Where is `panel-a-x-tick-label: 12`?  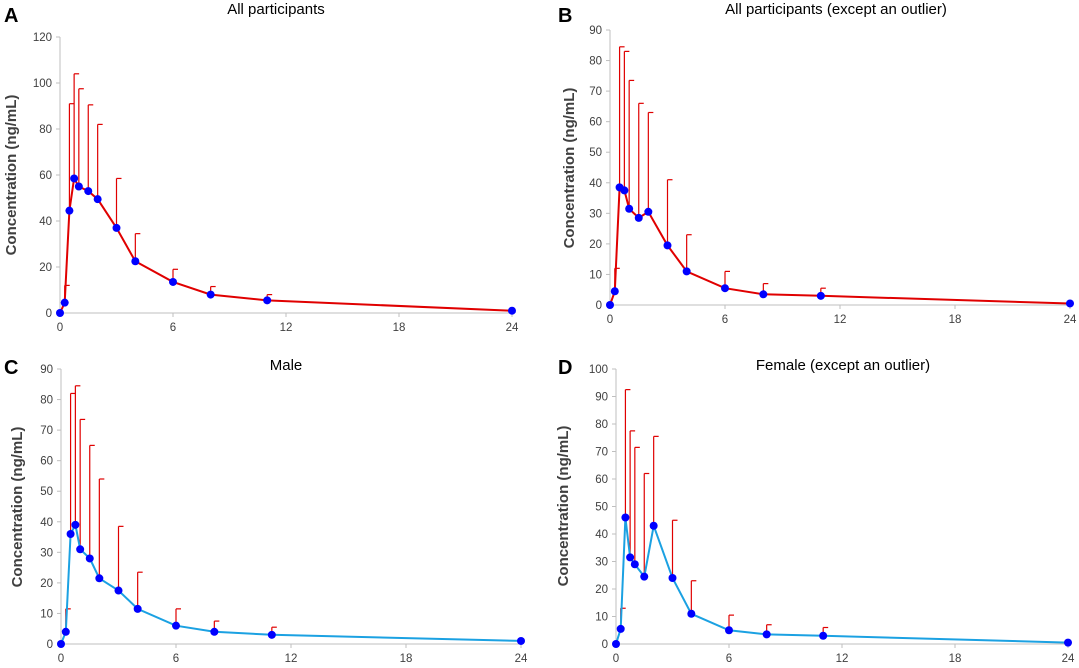
panel-a-x-tick-label: 12 is located at coordinates (286, 328).